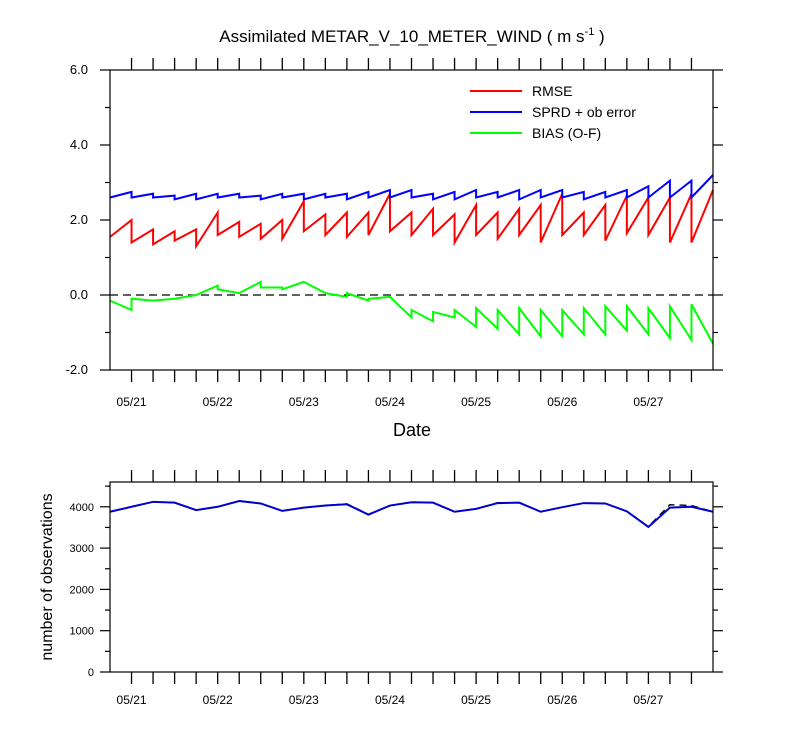 The width and height of the screenshot is (800, 750). What do you see at coordinates (599, 36) in the screenshot?
I see `title-end: )` at bounding box center [599, 36].